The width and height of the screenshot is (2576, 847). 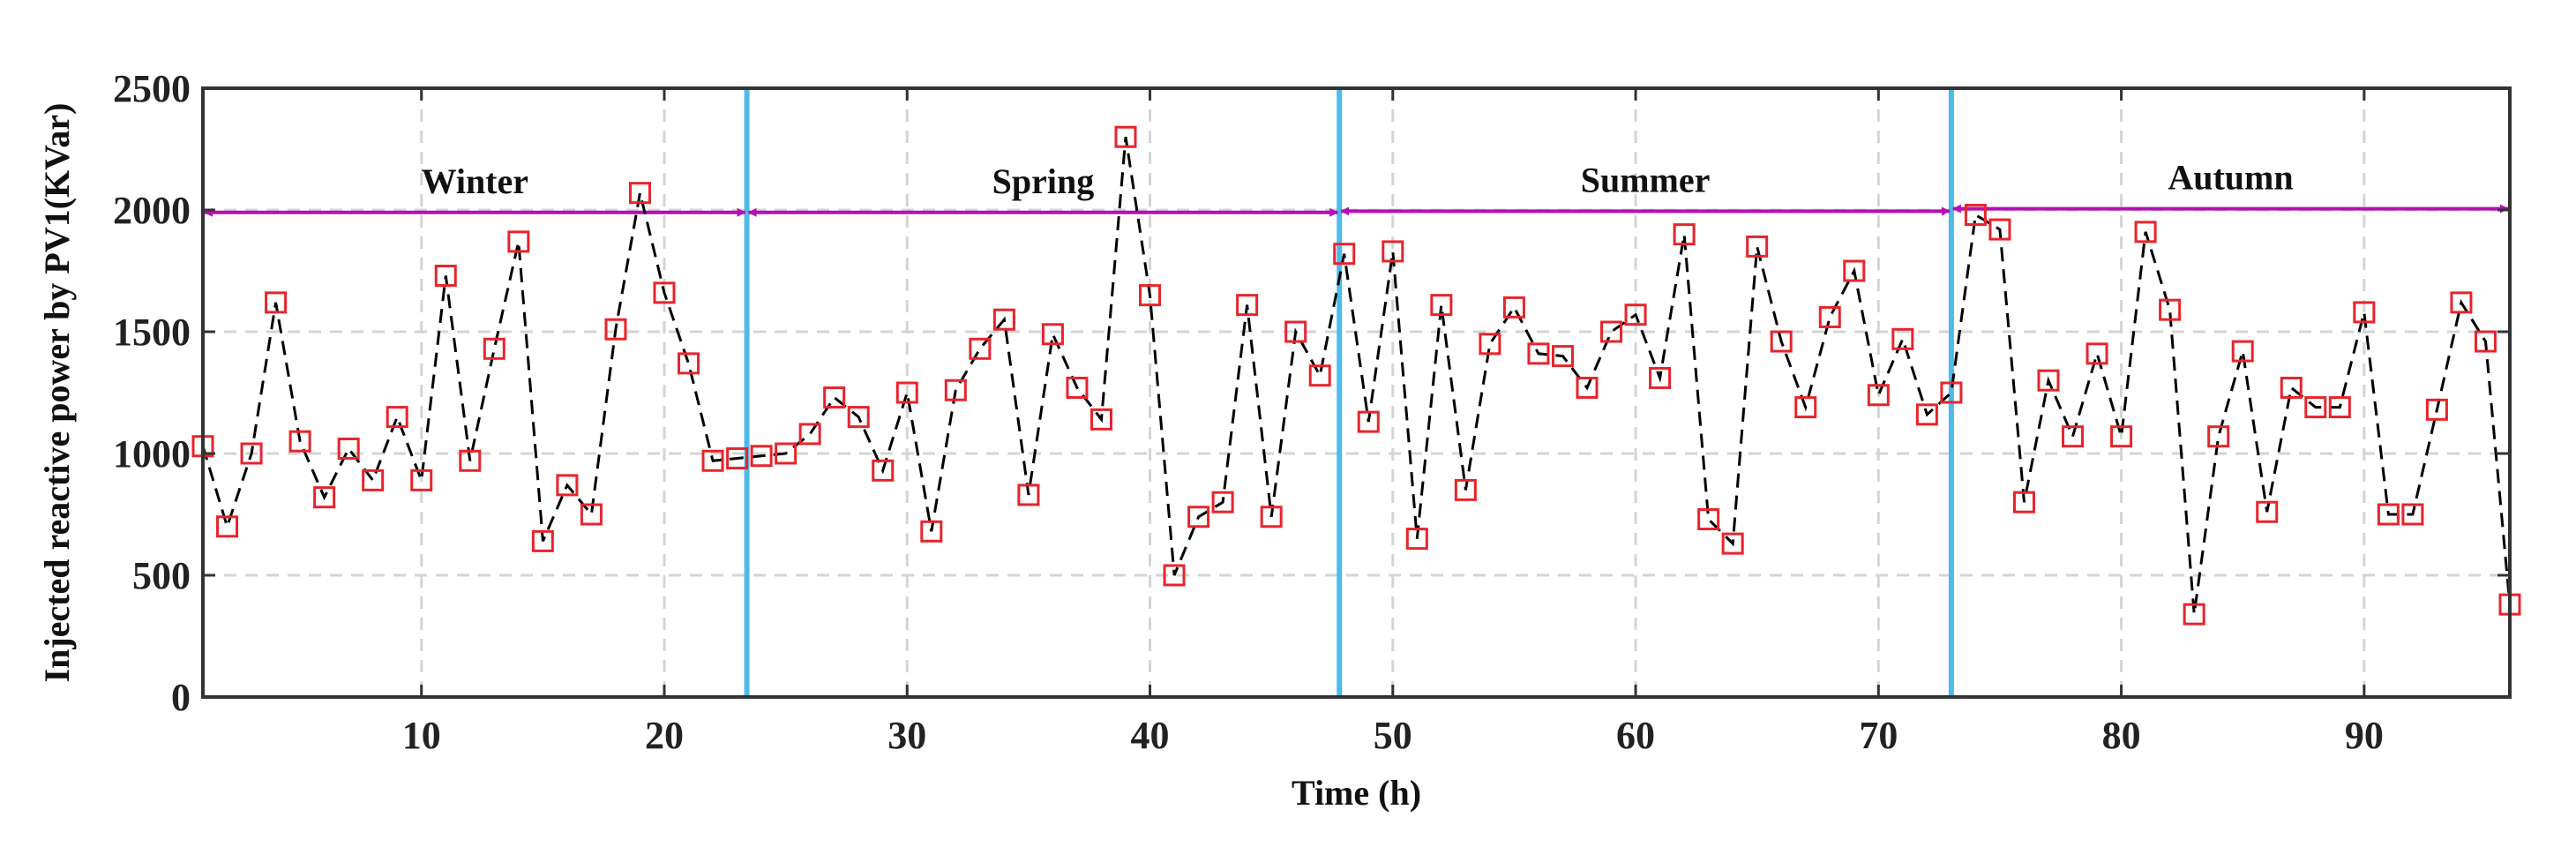 What do you see at coordinates (422, 736) in the screenshot?
I see `x-tick-label: 10` at bounding box center [422, 736].